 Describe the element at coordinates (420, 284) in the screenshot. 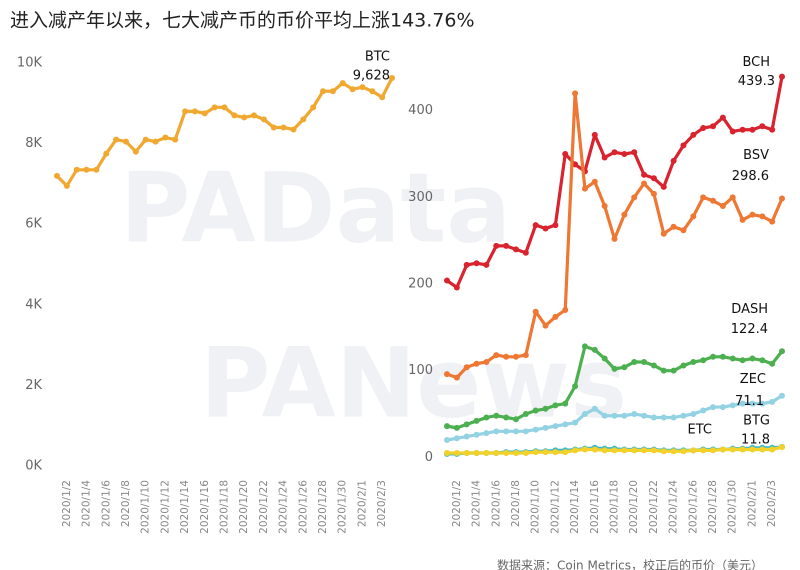

I see `y-tick-label: 200` at that location.